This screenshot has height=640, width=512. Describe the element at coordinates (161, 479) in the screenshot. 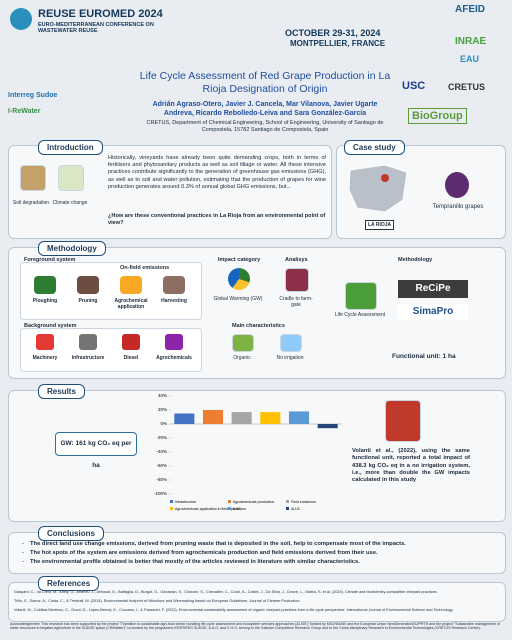

I see `y-tick-label: -80%` at that location.